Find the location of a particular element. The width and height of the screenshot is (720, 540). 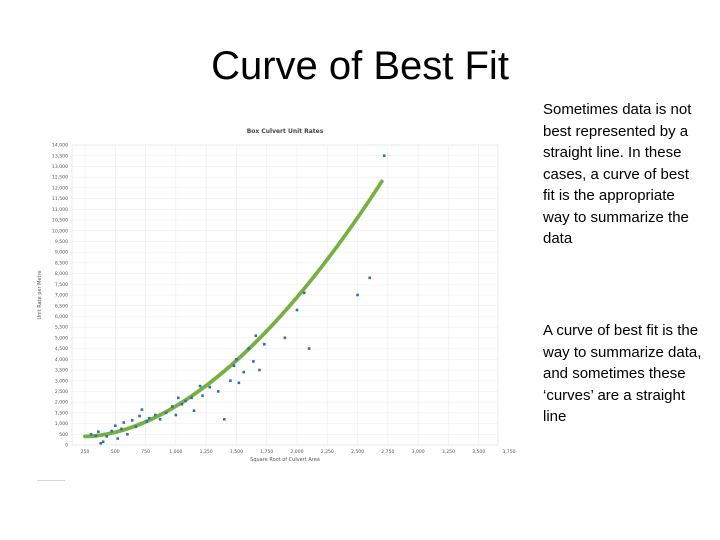

x-tick-label: 3,750 is located at coordinates (508, 452).